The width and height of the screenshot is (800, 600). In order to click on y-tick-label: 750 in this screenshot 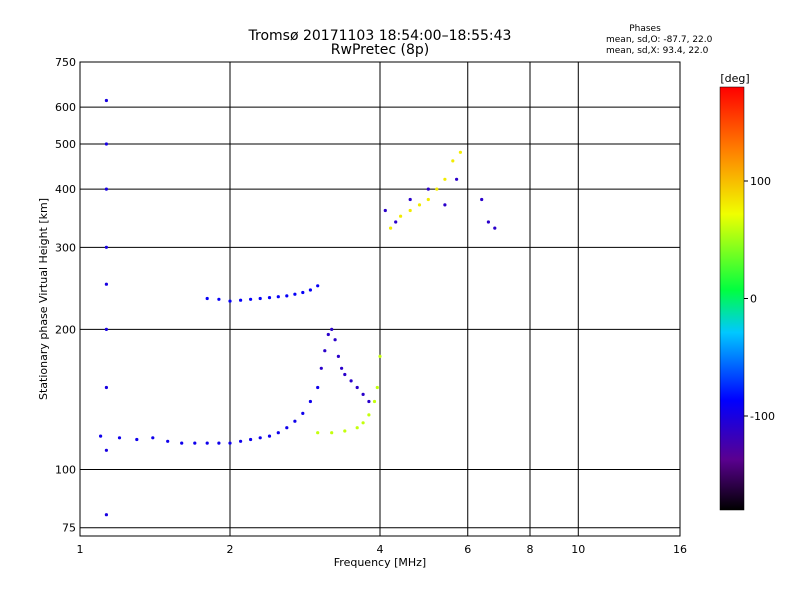, I will do `click(65, 62)`.